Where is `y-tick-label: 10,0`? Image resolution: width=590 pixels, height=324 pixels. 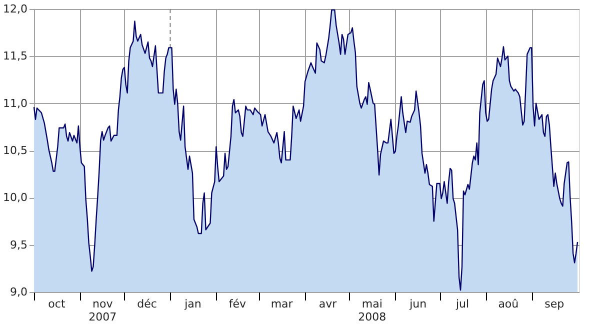
y-tick-label: 10,0 is located at coordinates (15, 197).